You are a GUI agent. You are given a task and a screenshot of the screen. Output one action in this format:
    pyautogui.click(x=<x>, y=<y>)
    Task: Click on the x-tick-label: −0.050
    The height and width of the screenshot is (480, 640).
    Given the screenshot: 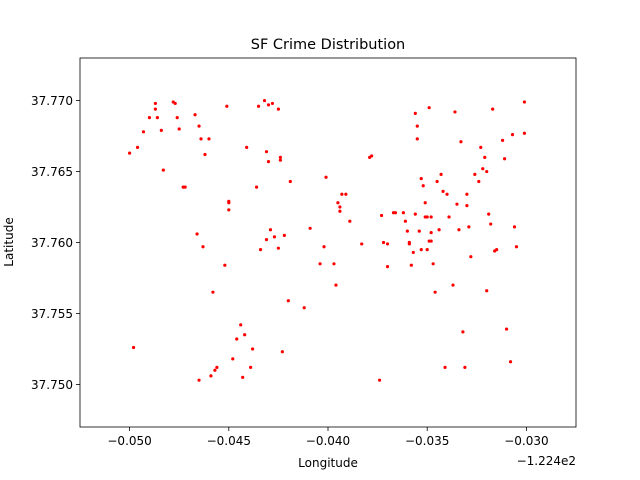 What is the action you would take?
    pyautogui.click(x=129, y=441)
    